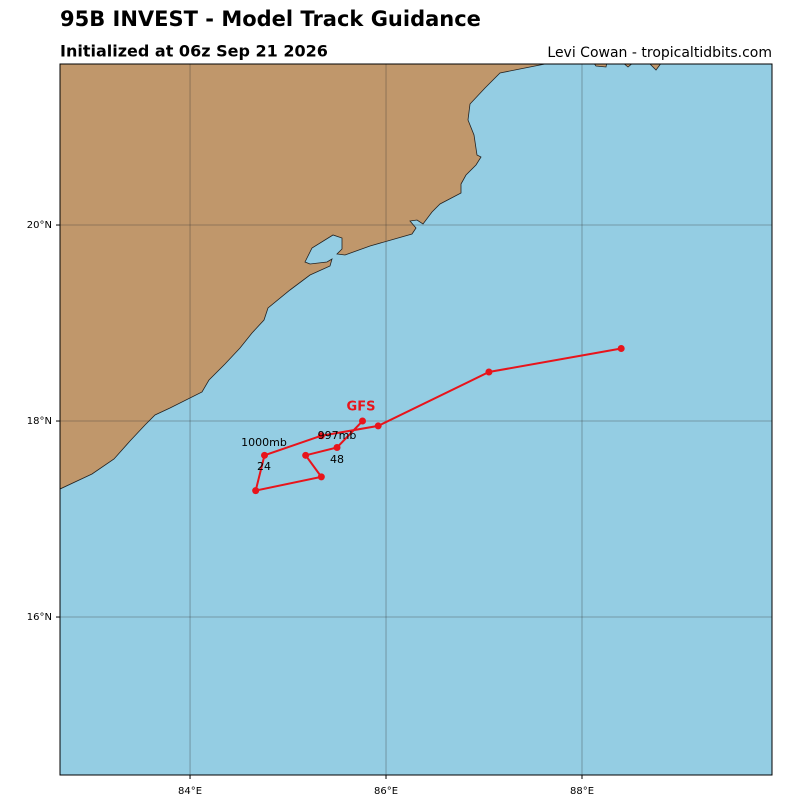 This screenshot has height=804, width=800. I want to click on track-label: GFS, so click(361, 407).